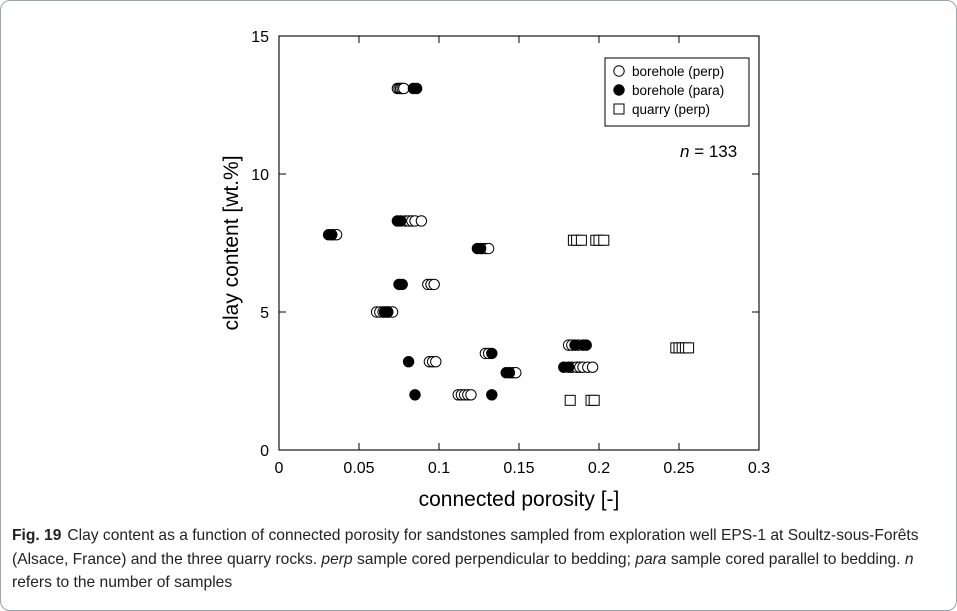  Describe the element at coordinates (713, 151) in the screenshot. I see `annotation-value: = 133` at that location.